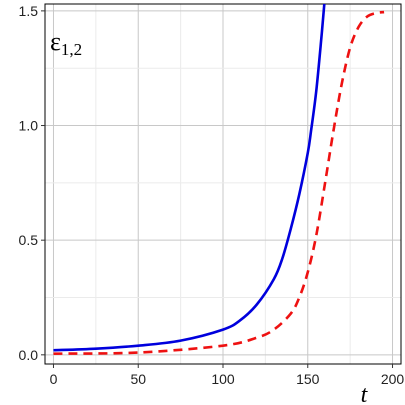 This screenshot has height=405, width=405. I want to click on annotation-subscript: 1,2, so click(71, 49).